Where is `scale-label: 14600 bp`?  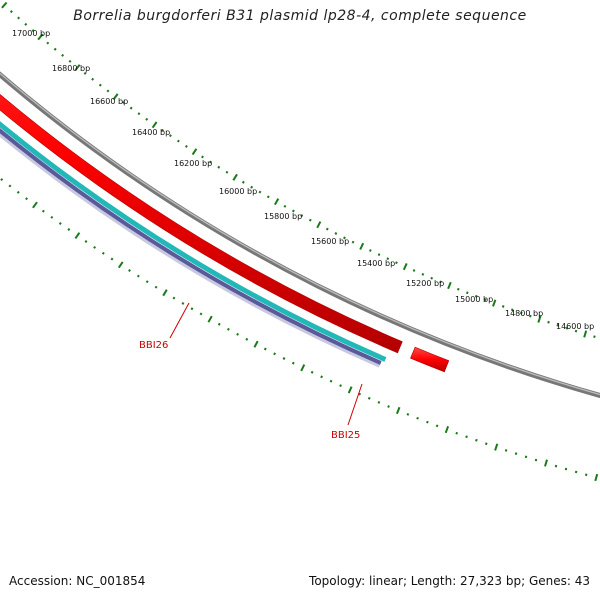
scale-label: 14600 bp is located at coordinates (575, 326).